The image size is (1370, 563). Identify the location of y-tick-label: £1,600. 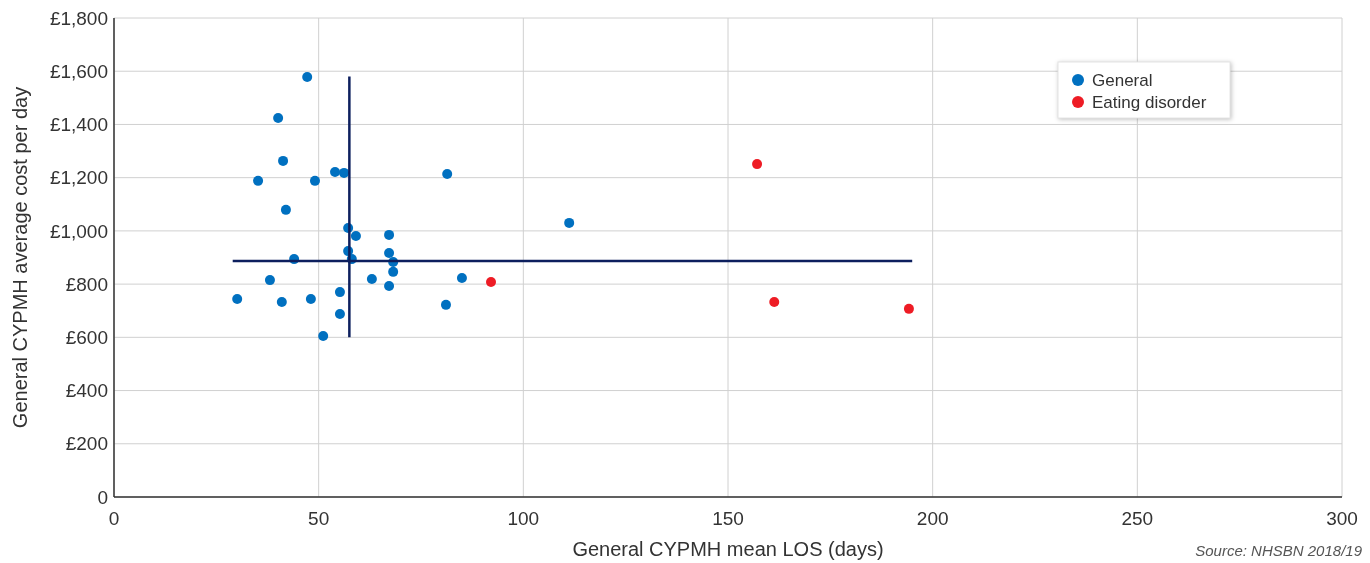
(78, 71).